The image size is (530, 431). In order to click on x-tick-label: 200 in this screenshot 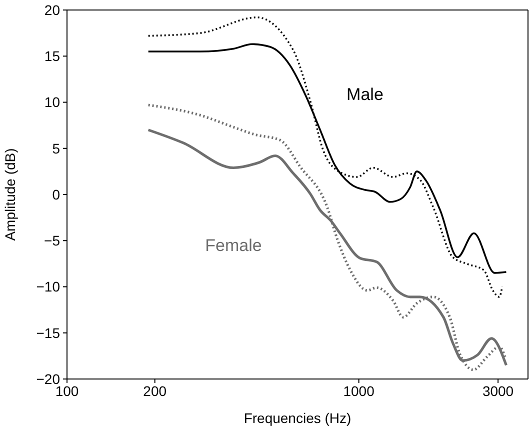, I will do `click(155, 390)`.